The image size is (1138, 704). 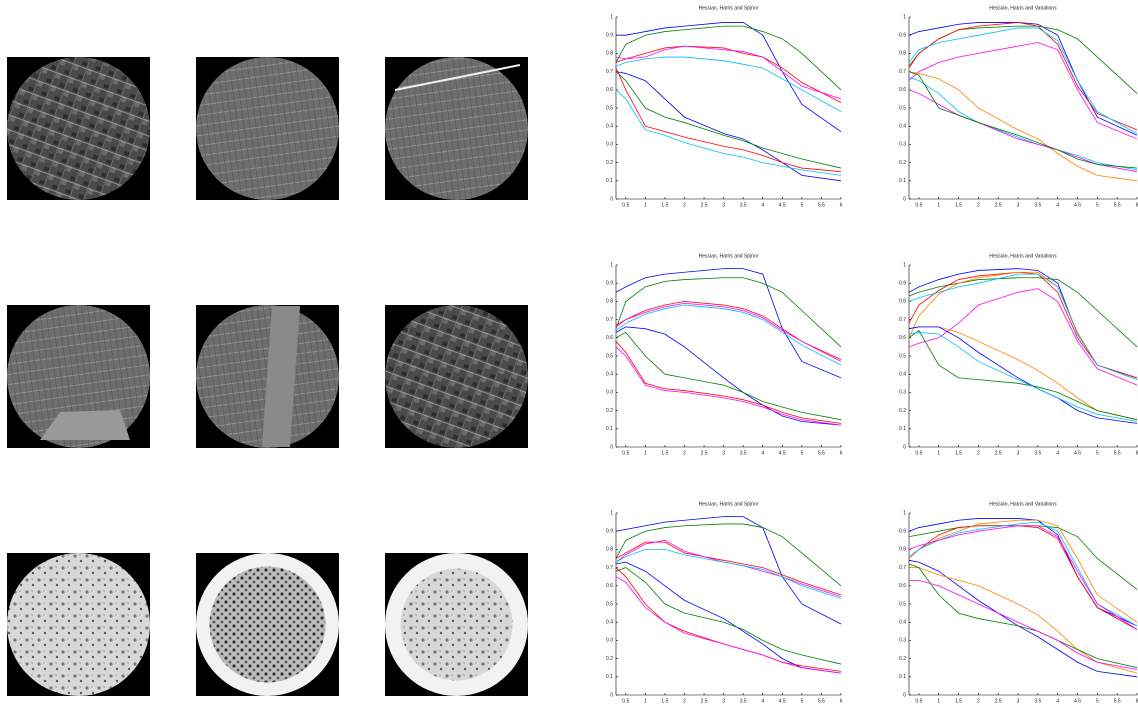 I want to click on x-tick-label: 4, so click(x=1057, y=453).